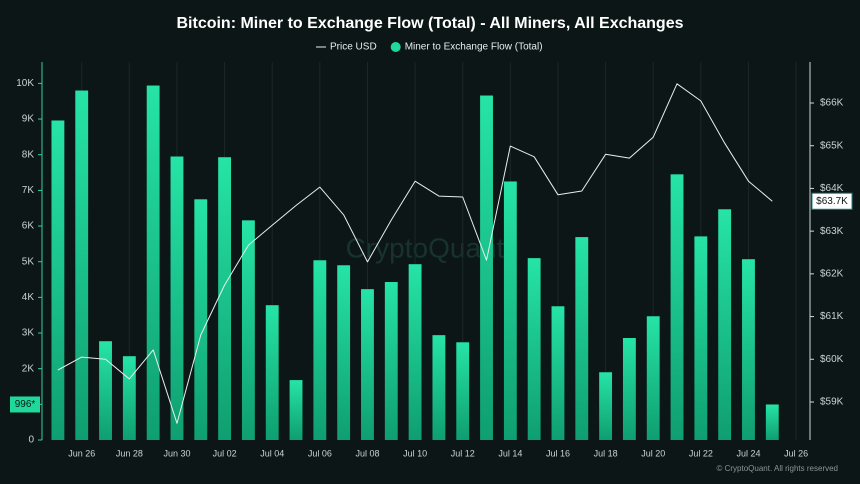 The height and width of the screenshot is (484, 860). I want to click on y-tick-label: 6K, so click(28, 226).